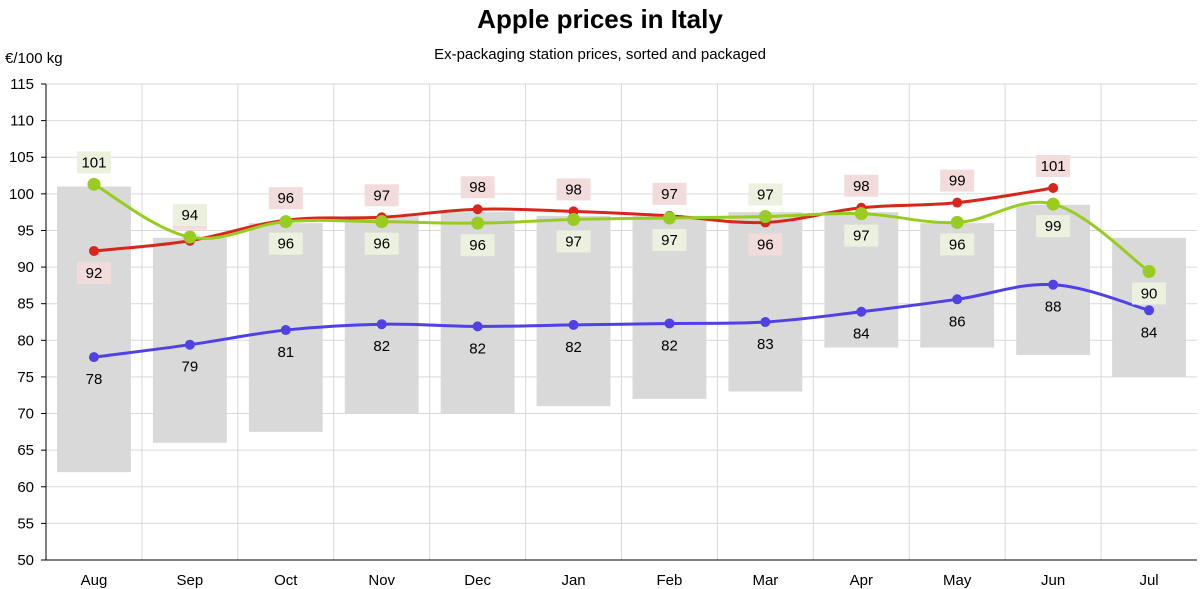 The image size is (1200, 589). Describe the element at coordinates (765, 580) in the screenshot. I see `x-tick-label: Mar` at that location.